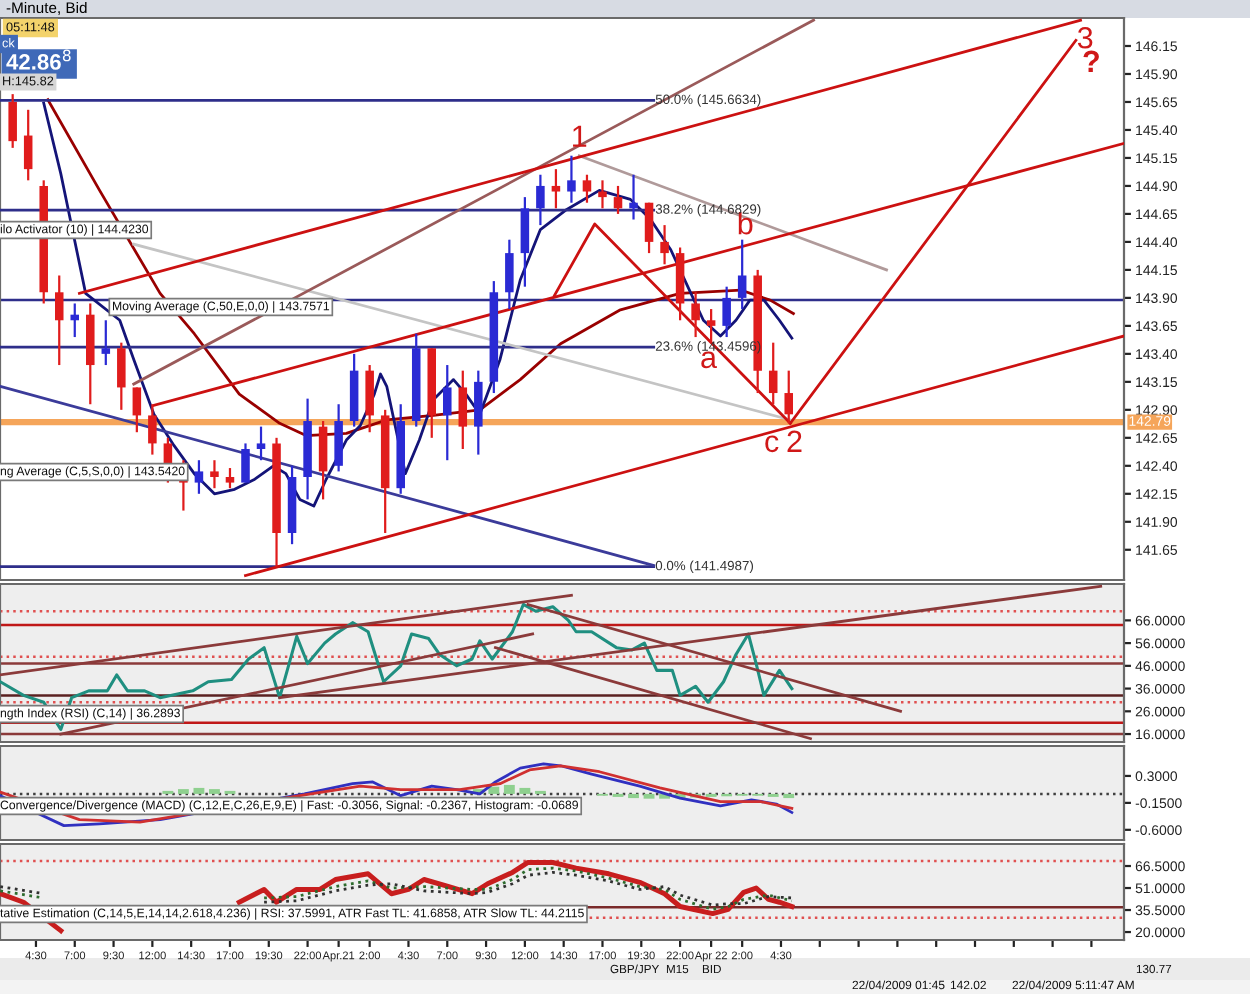  I want to click on annotation: c, so click(772, 444).